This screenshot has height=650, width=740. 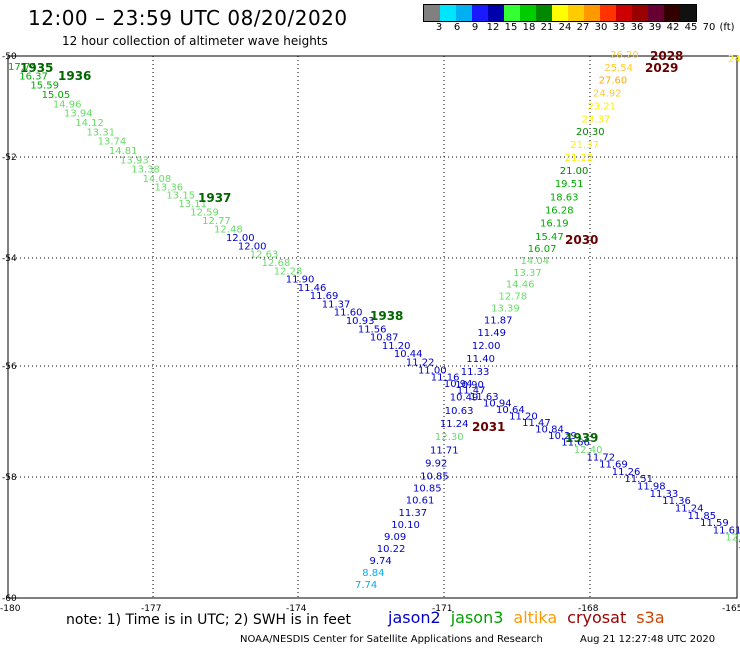 What do you see at coordinates (727, 27) in the screenshot?
I see `scale-tick-label: (ft)` at bounding box center [727, 27].